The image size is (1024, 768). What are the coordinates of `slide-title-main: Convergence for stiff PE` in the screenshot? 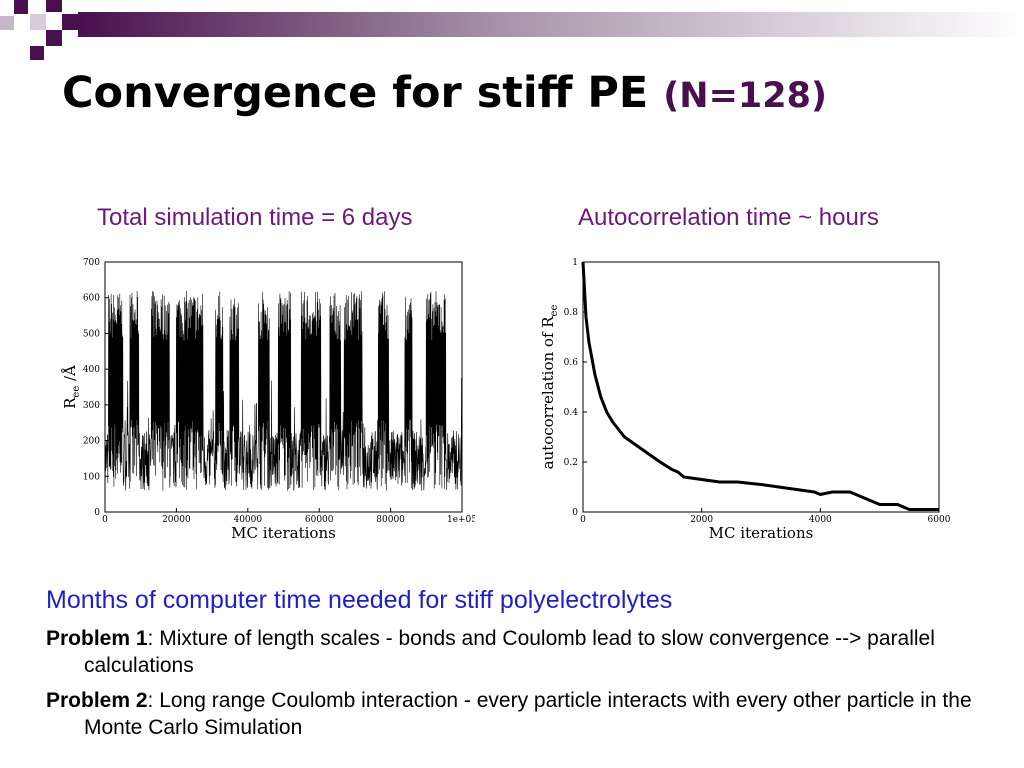 It's located at (355, 93).